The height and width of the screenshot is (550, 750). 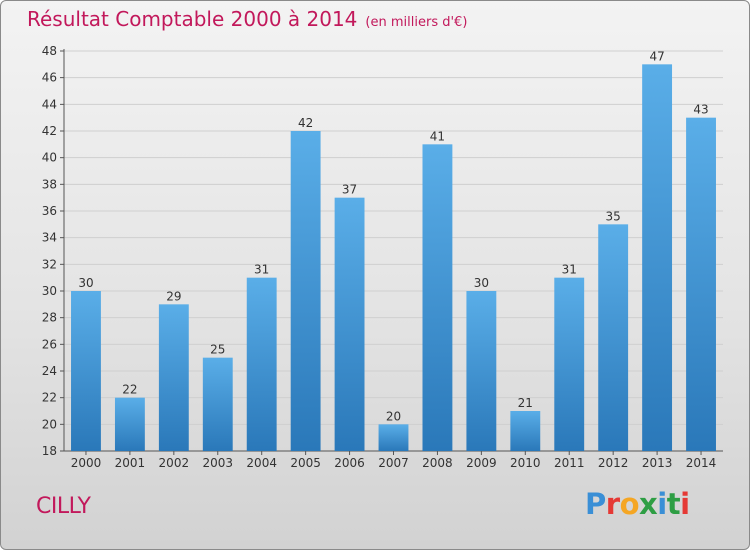 I want to click on y-tick-label: 32, so click(x=49, y=264).